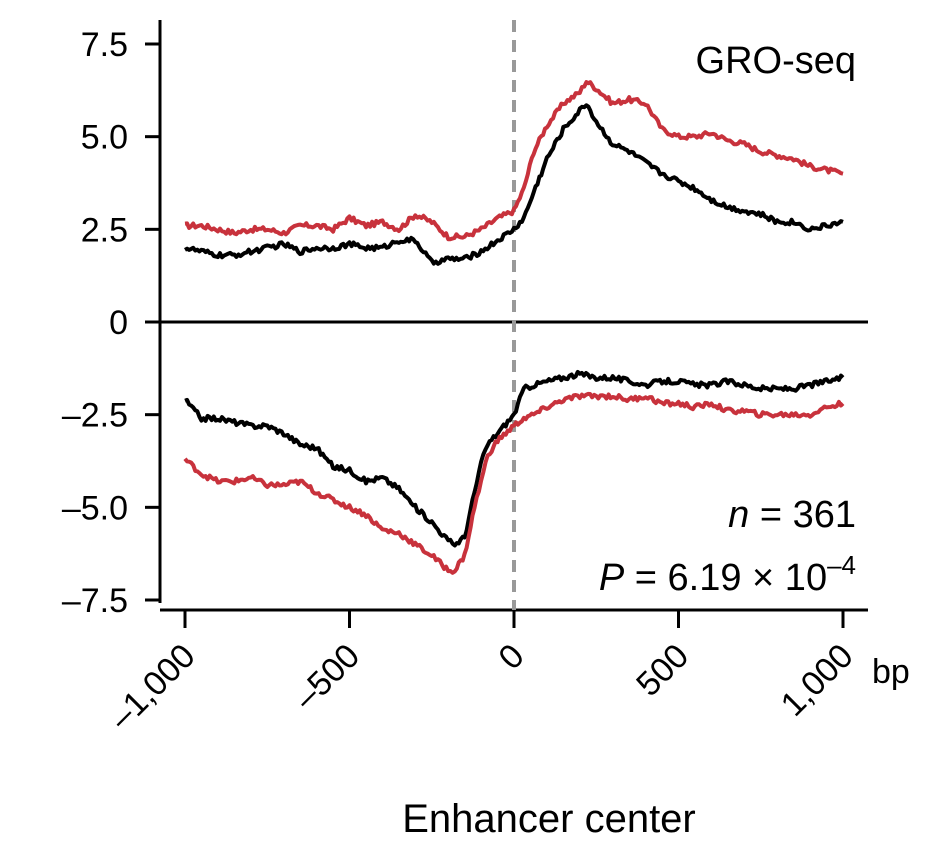  Describe the element at coordinates (792, 515) in the screenshot. I see `n-annotation: n = 361` at that location.